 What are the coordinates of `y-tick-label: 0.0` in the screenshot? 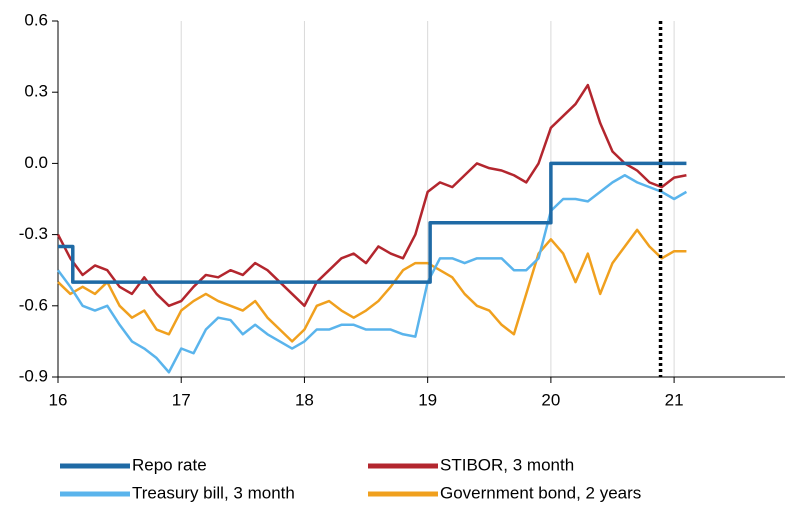 It's located at (36, 162).